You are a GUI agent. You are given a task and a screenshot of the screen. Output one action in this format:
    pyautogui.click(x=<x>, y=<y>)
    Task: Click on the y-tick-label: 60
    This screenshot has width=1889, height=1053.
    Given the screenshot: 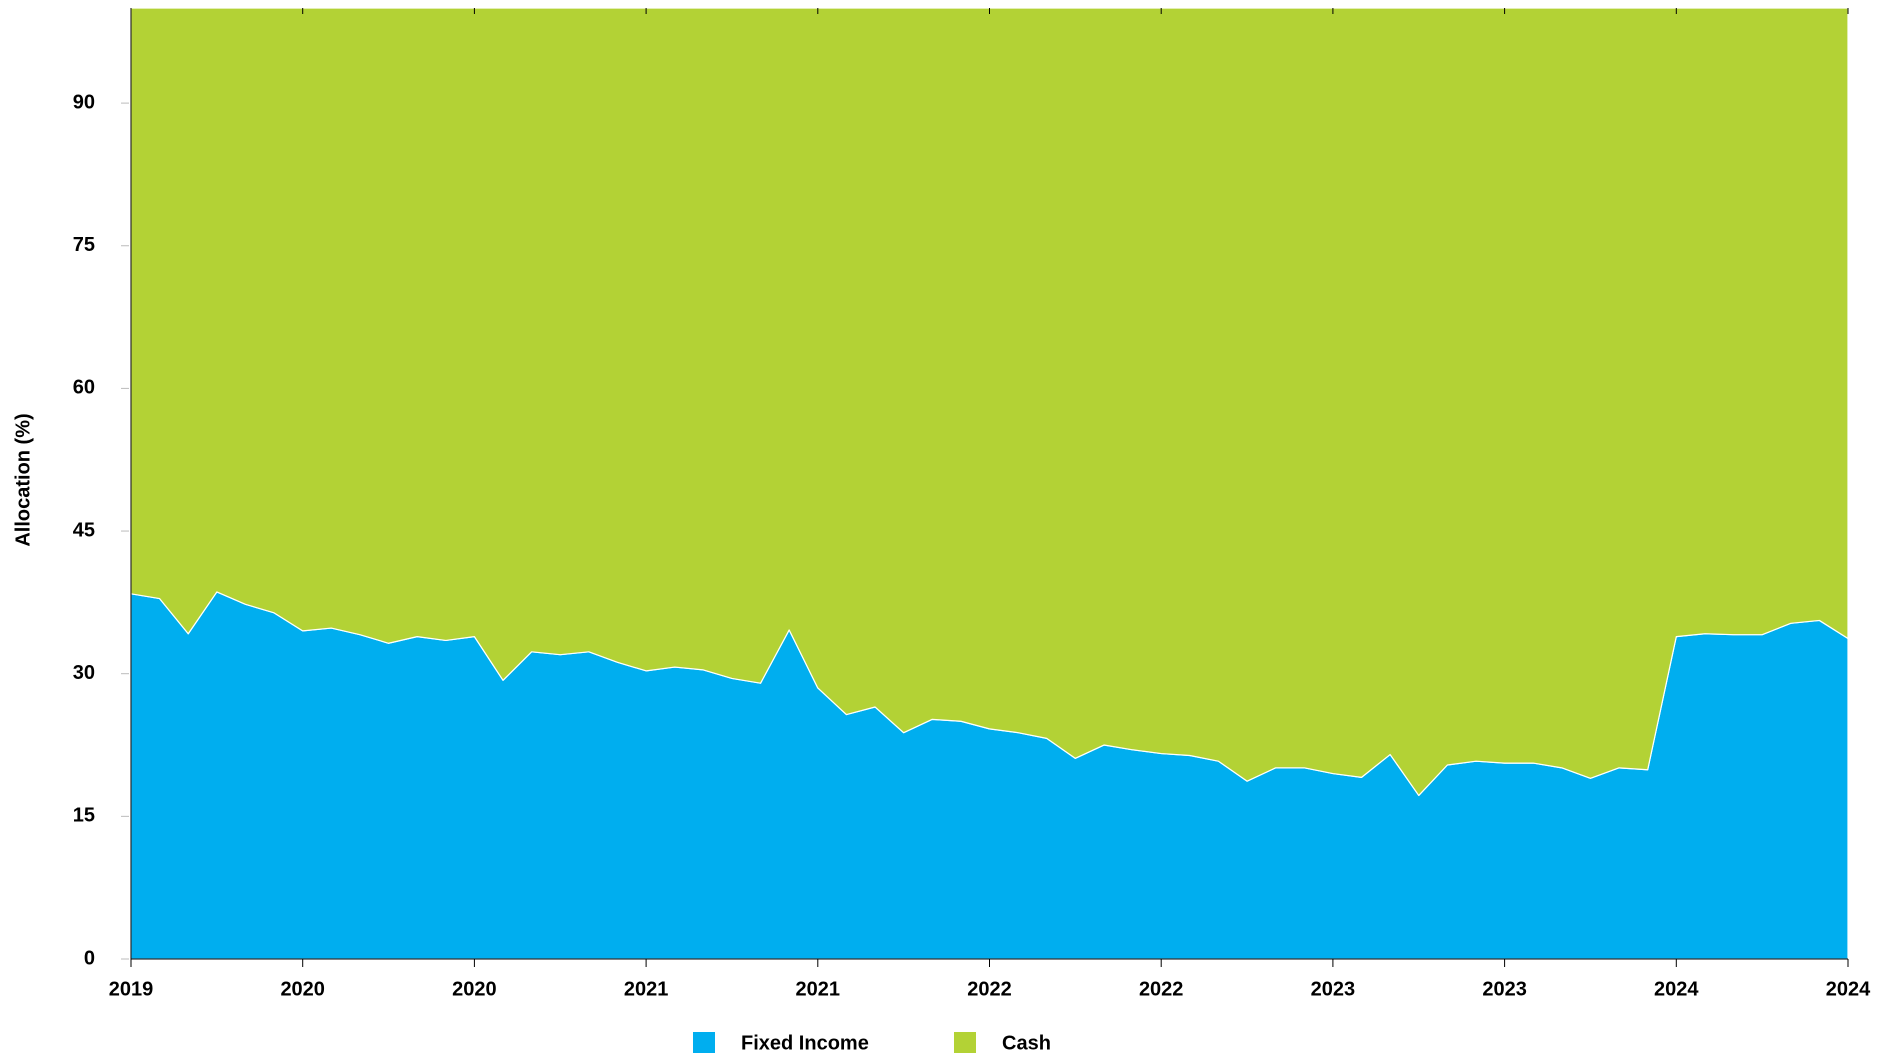 What is the action you would take?
    pyautogui.click(x=84, y=388)
    